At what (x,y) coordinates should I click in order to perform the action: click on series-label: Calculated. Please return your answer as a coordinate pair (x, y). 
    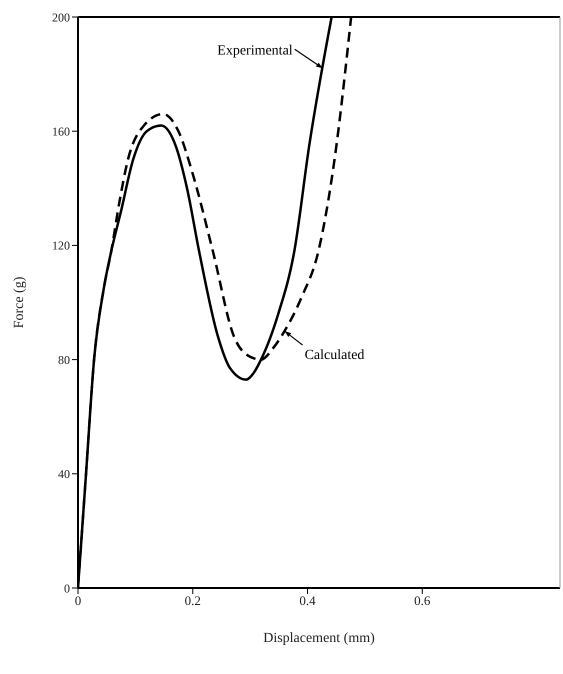
    Looking at the image, I should click on (334, 356).